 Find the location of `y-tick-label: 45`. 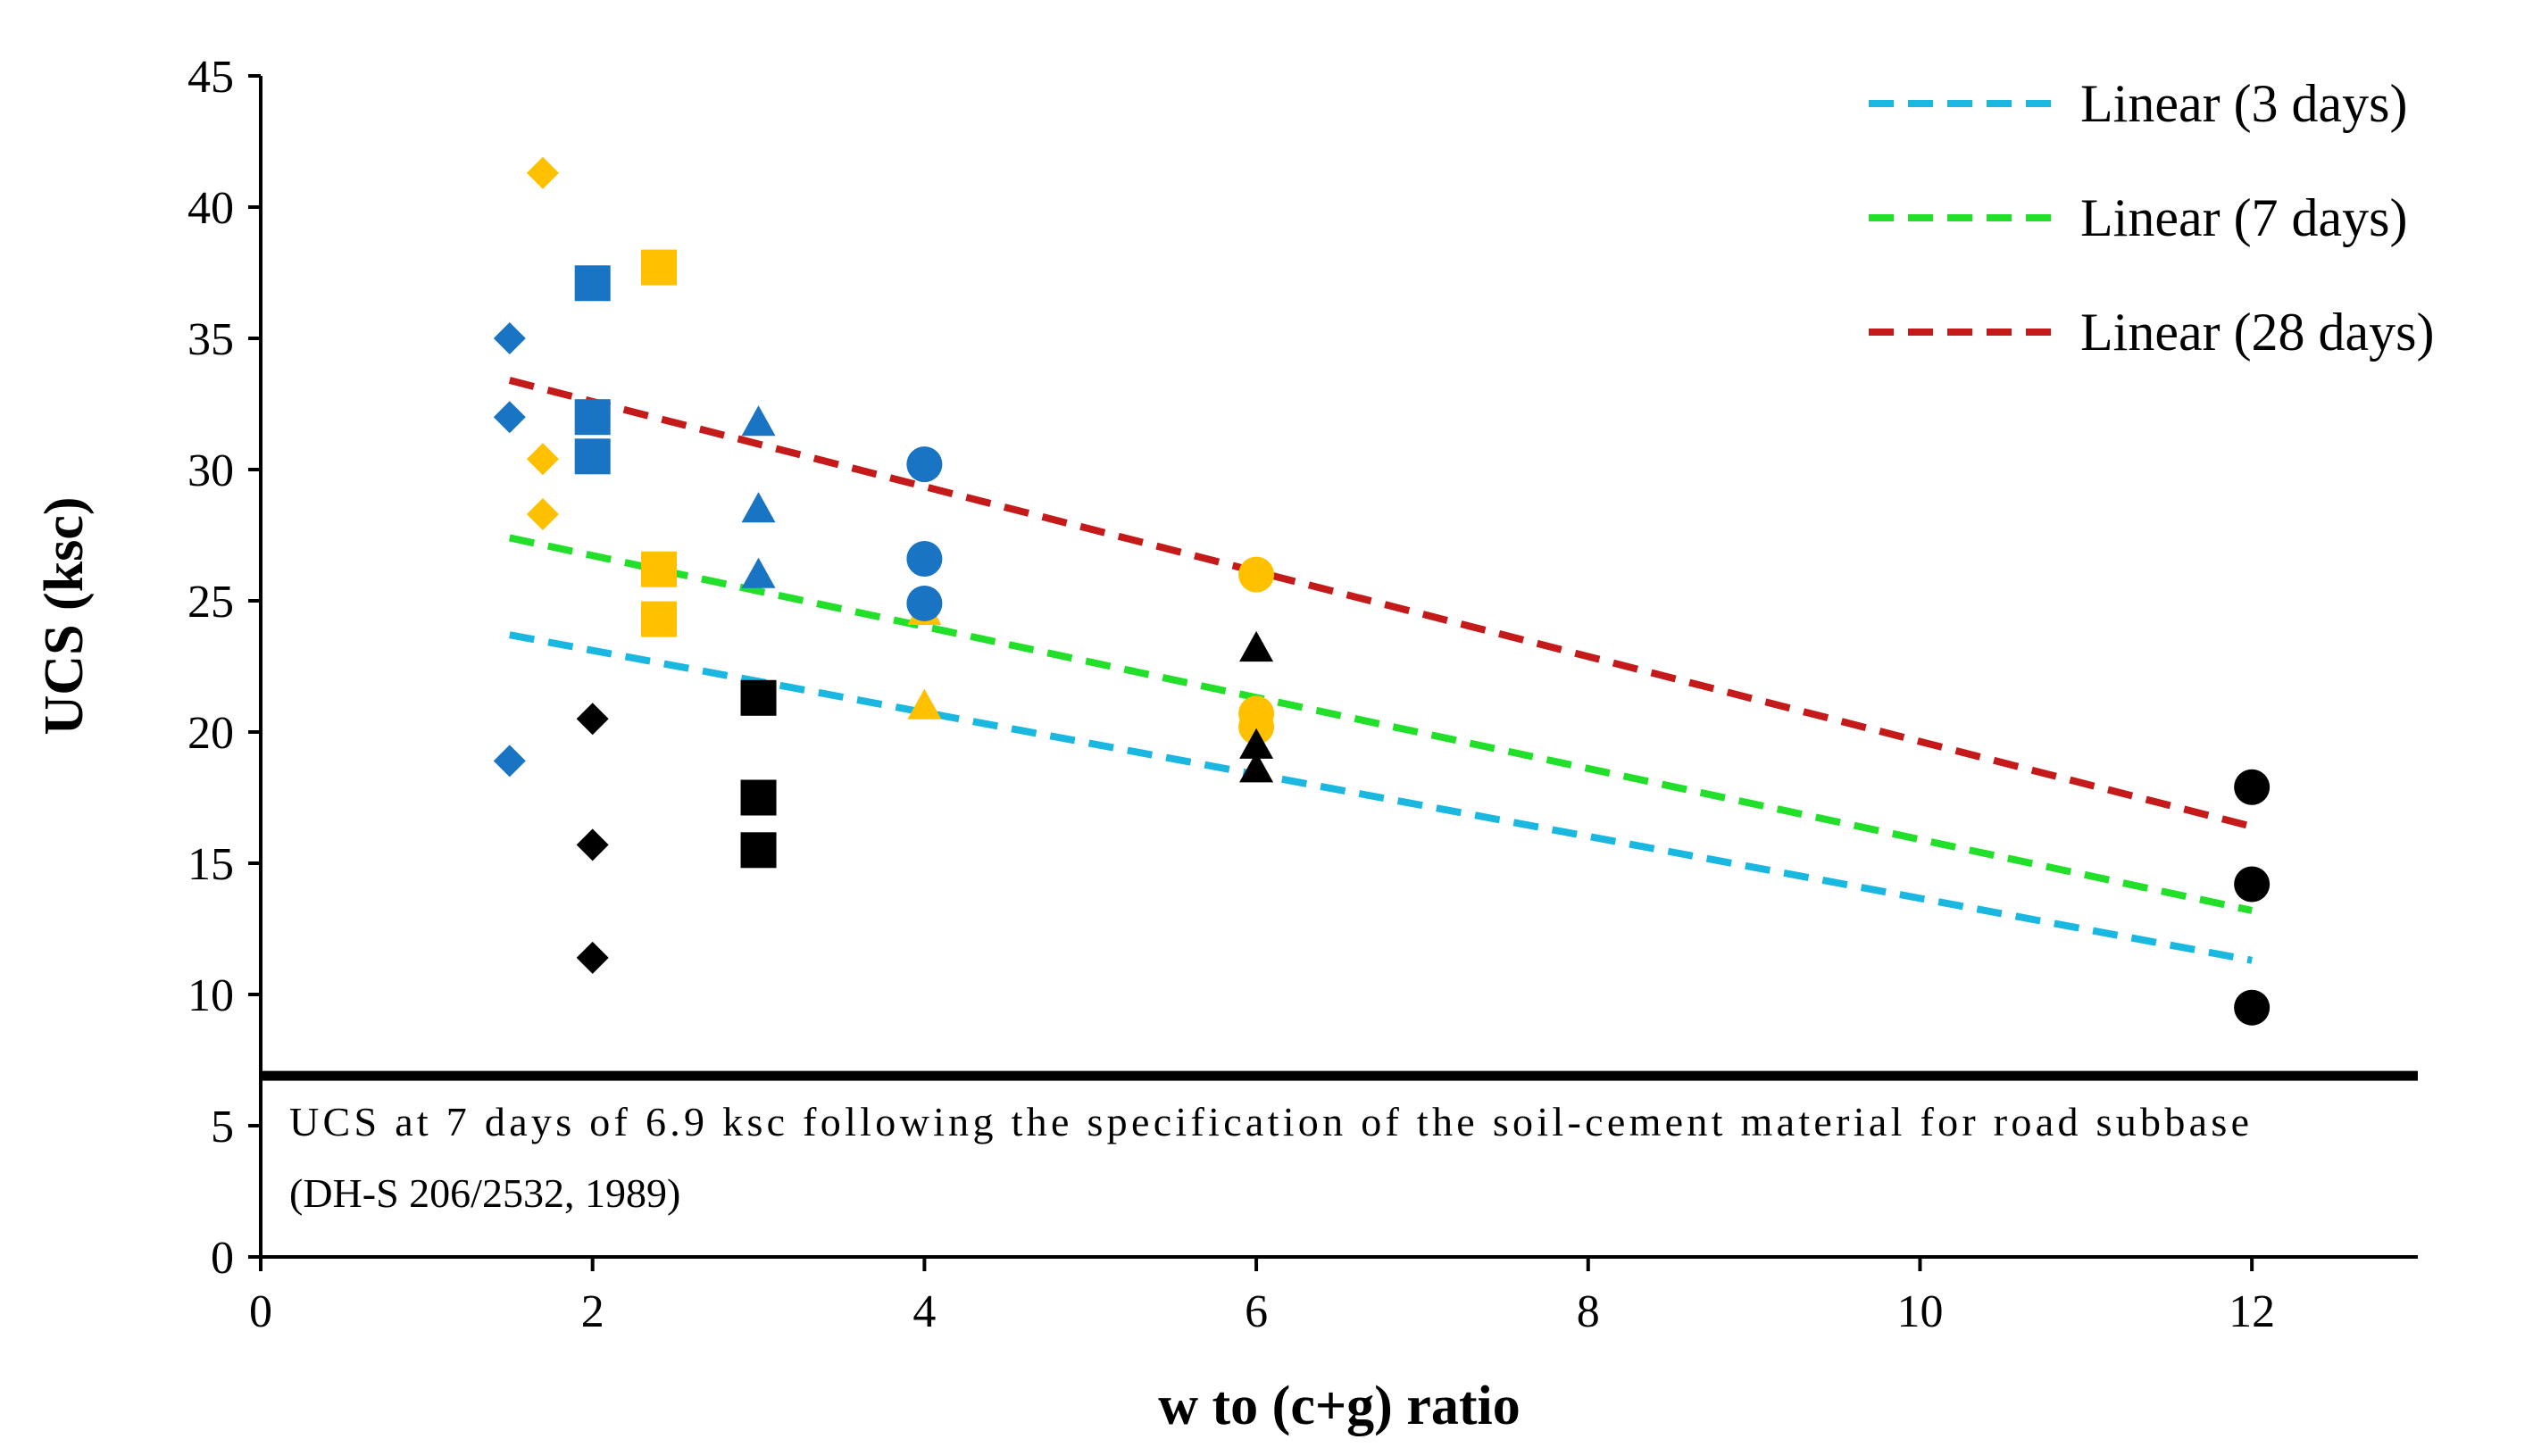

y-tick-label: 45 is located at coordinates (210, 78).